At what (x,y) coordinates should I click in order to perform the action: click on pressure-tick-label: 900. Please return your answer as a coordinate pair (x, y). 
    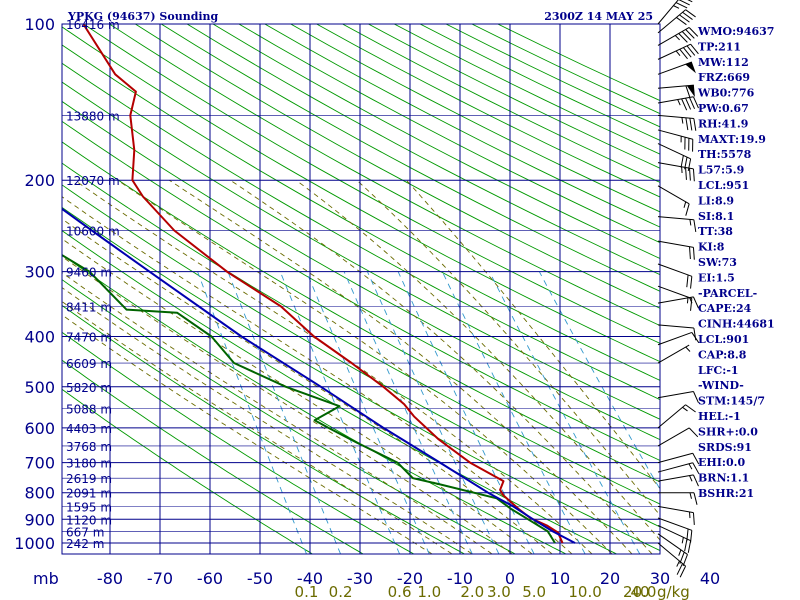
    Looking at the image, I should click on (39, 519).